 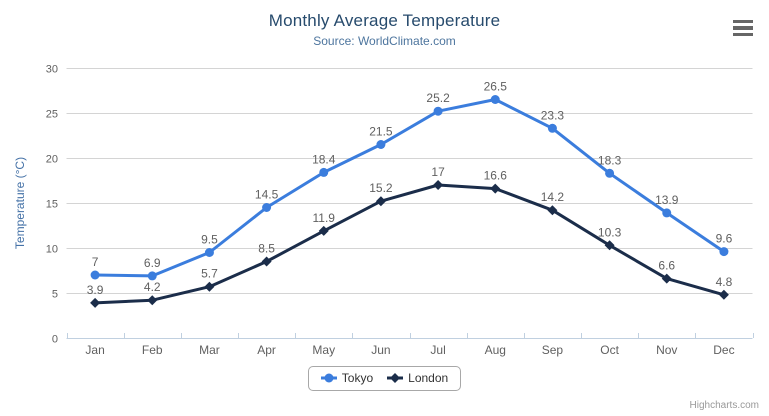 What do you see at coordinates (496, 176) in the screenshot?
I see `london-point-aug-label: 16.6` at bounding box center [496, 176].